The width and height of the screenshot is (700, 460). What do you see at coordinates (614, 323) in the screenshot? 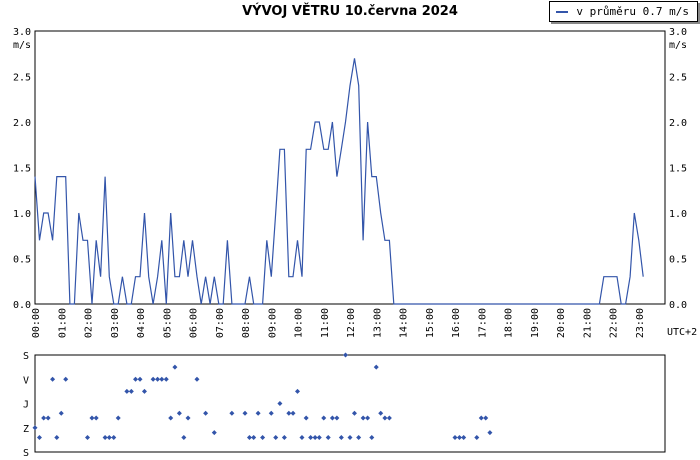
I see `x-tick-label: 22:00` at bounding box center [614, 323].